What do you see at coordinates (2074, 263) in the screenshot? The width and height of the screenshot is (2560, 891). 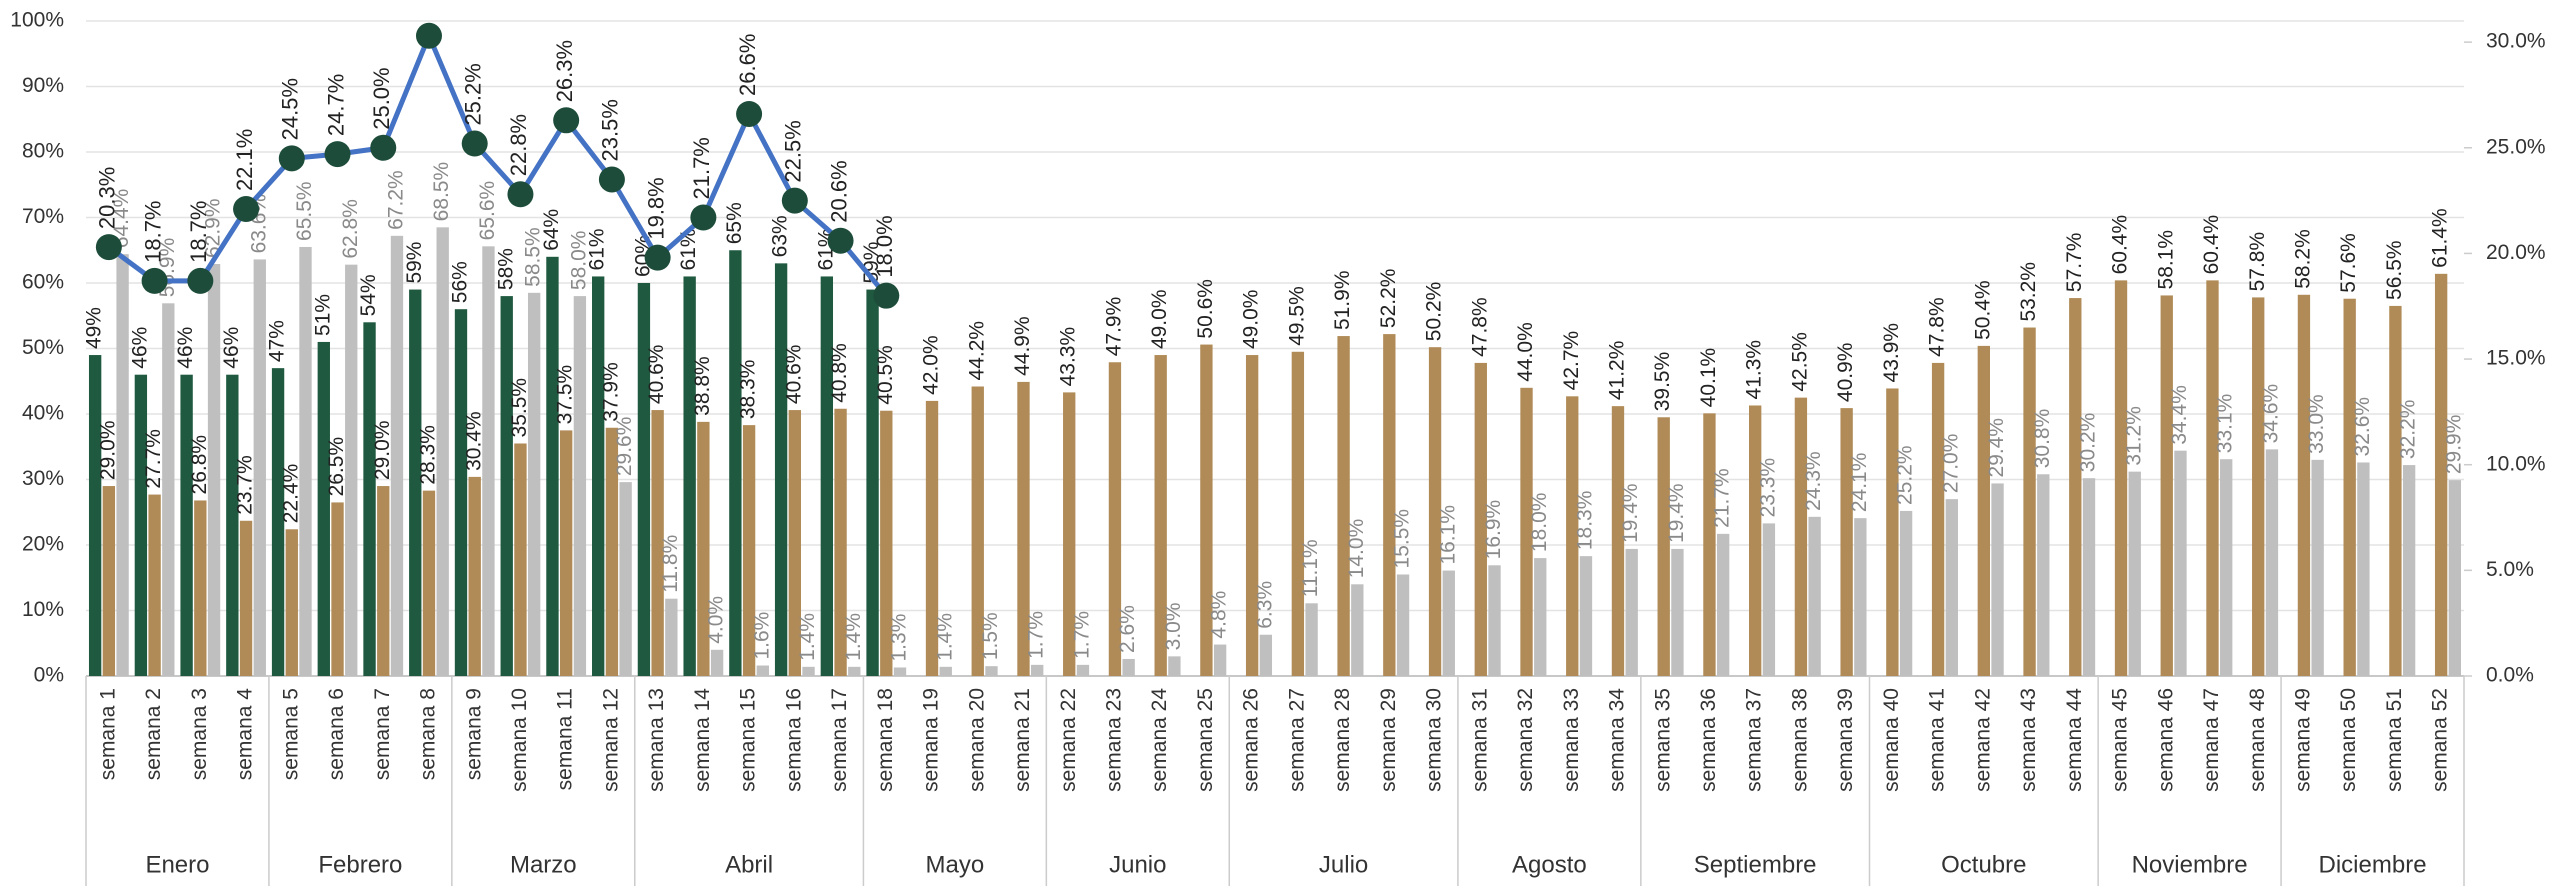 I see `data-label: 57.7%` at bounding box center [2074, 263].